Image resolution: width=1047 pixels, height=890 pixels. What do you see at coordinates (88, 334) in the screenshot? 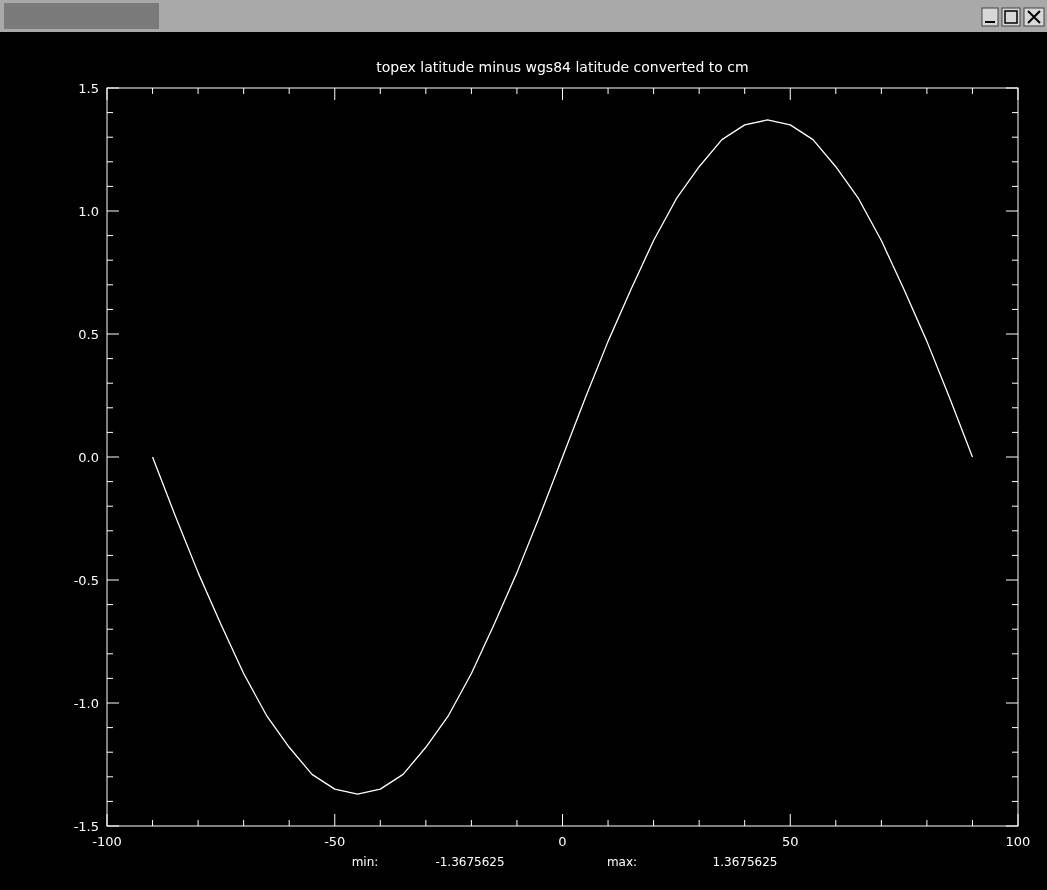
I see `y-tick-label: 0.5` at bounding box center [88, 334].